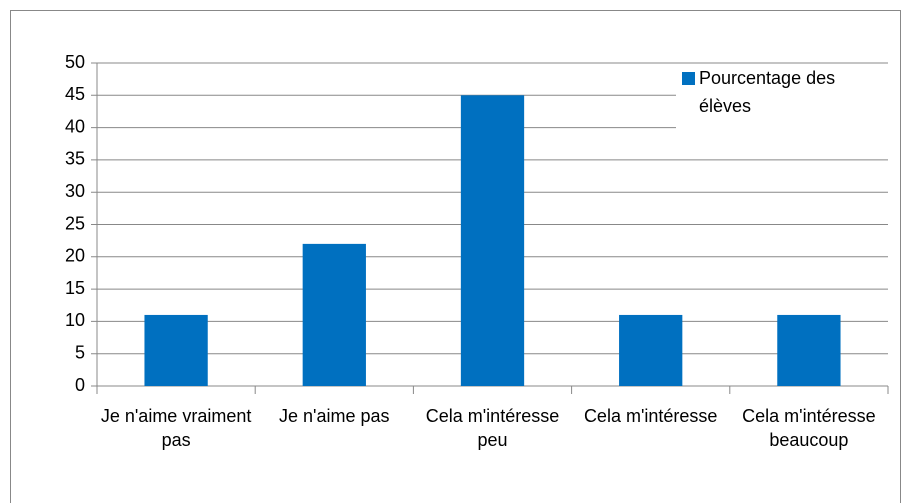 The width and height of the screenshot is (912, 503). I want to click on y-tick-label: 20, so click(75, 256).